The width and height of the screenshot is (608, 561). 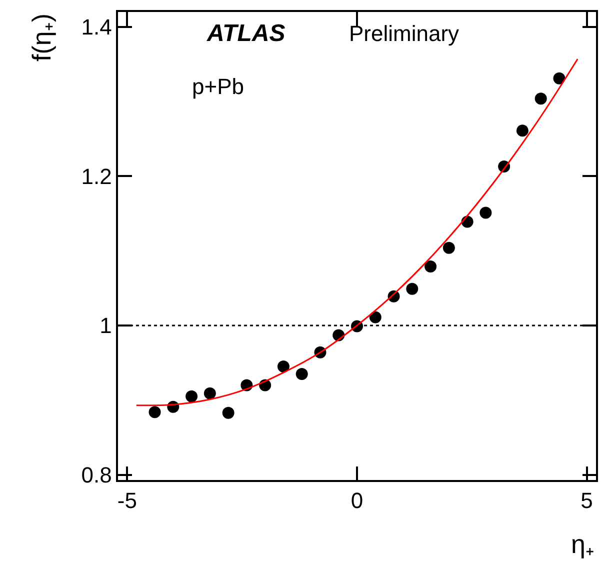 What do you see at coordinates (41, 38) in the screenshot?
I see `y-axis-title: f(η₊)` at bounding box center [41, 38].